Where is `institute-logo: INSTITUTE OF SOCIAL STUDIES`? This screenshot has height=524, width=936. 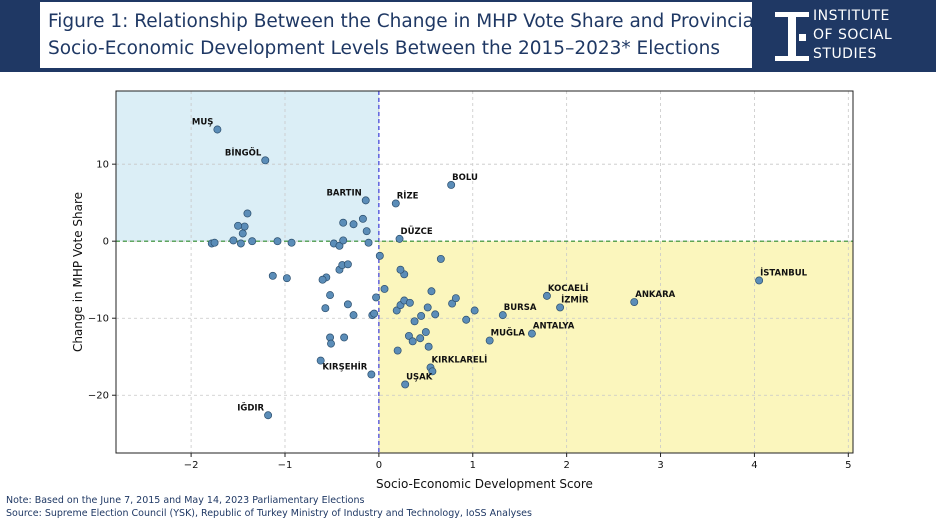 institute-logo: INSTITUTE OF SOCIAL STUDIES is located at coordinates (850, 36).